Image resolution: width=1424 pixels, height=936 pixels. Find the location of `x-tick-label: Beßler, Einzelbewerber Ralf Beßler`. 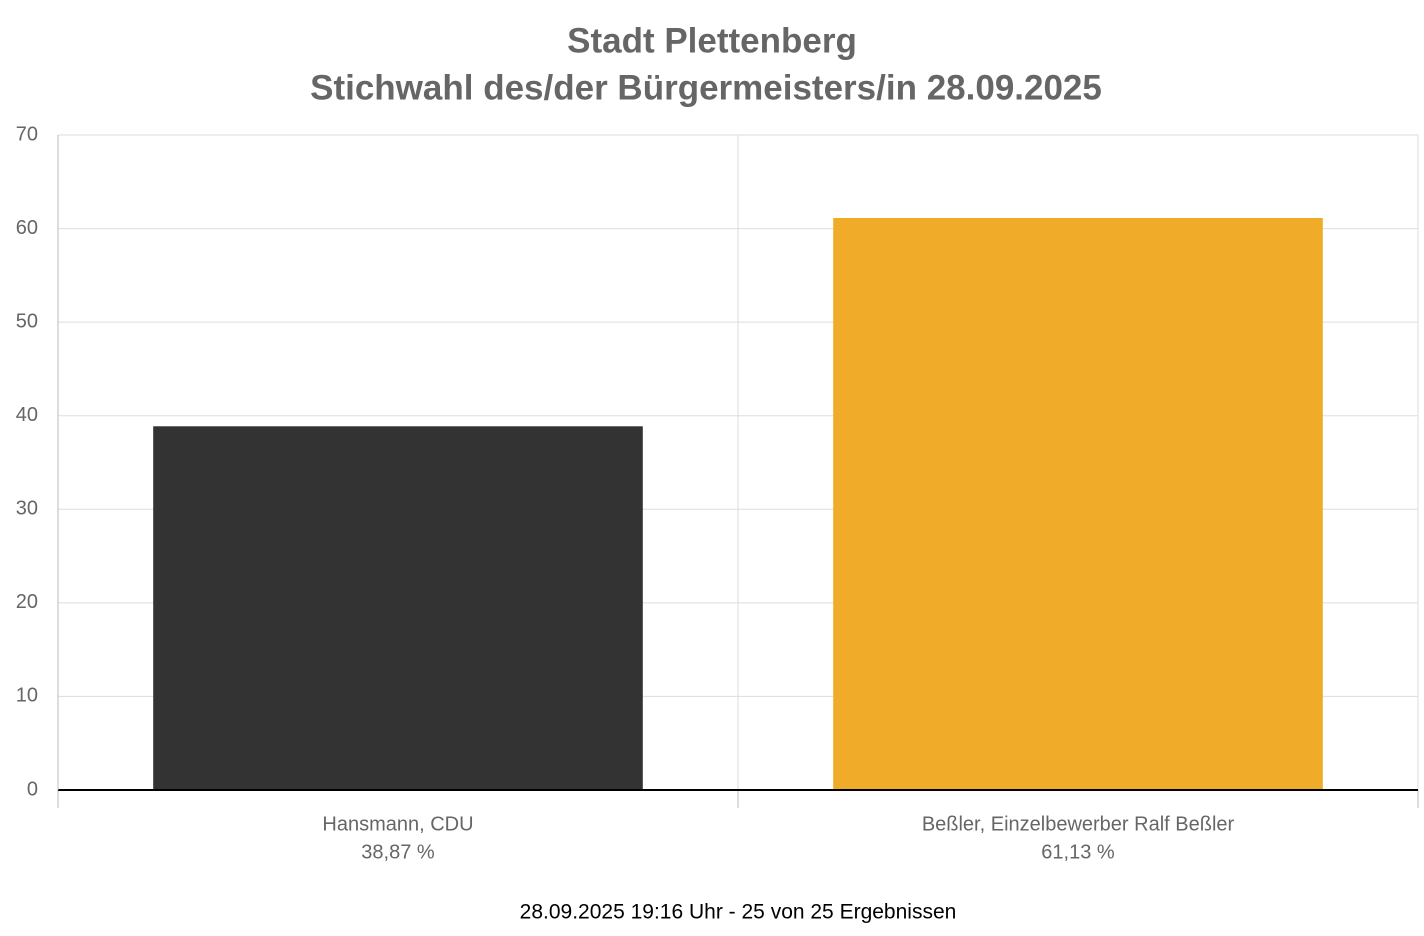

x-tick-label: Beßler, Einzelbewerber Ralf Beßler is located at coordinates (1078, 824).